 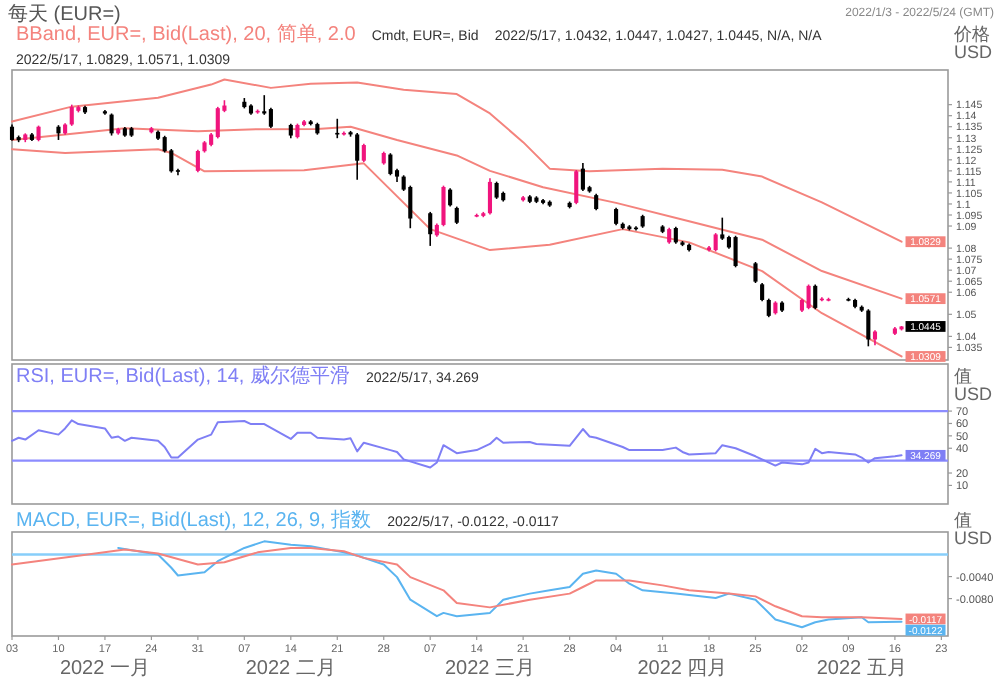 What do you see at coordinates (104, 669) in the screenshot?
I see `x2-tick-label: 2022 一月` at bounding box center [104, 669].